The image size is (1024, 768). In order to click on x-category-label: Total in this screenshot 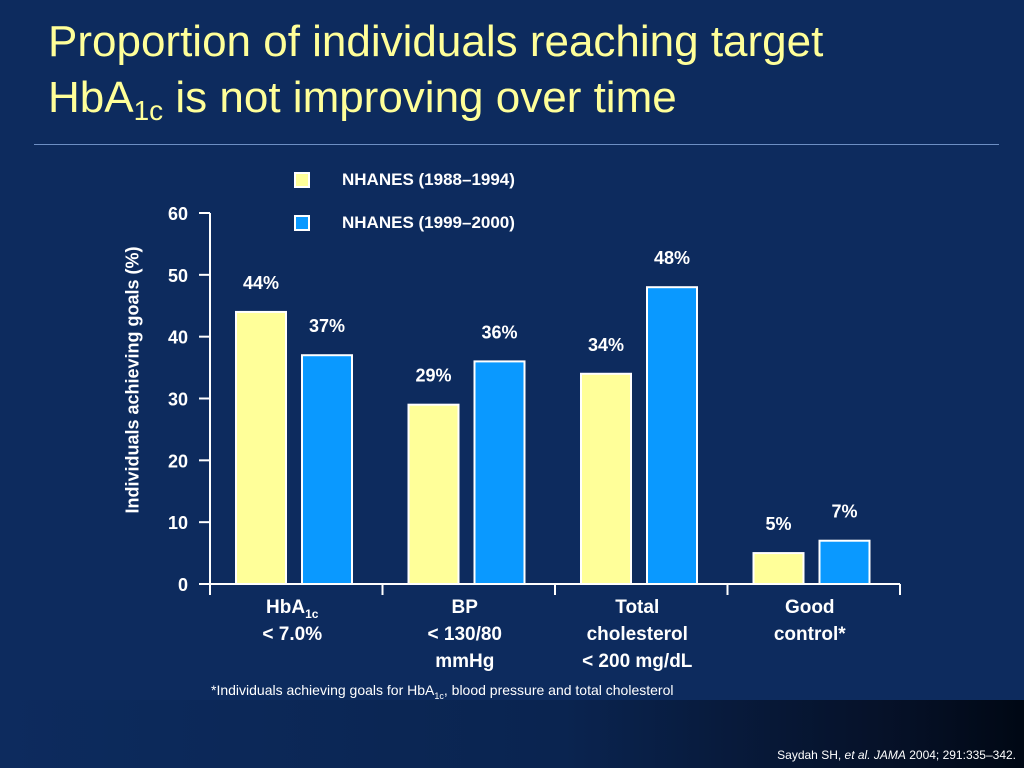, I will do `click(637, 607)`.